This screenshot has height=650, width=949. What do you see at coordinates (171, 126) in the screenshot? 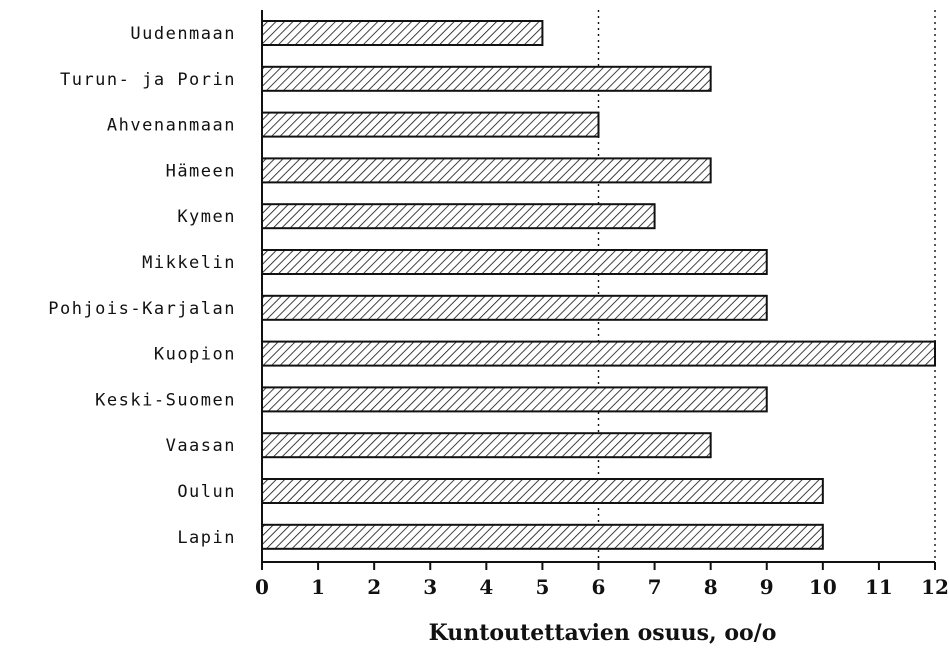
I see `category-label: Ahvenanmaan` at bounding box center [171, 126].